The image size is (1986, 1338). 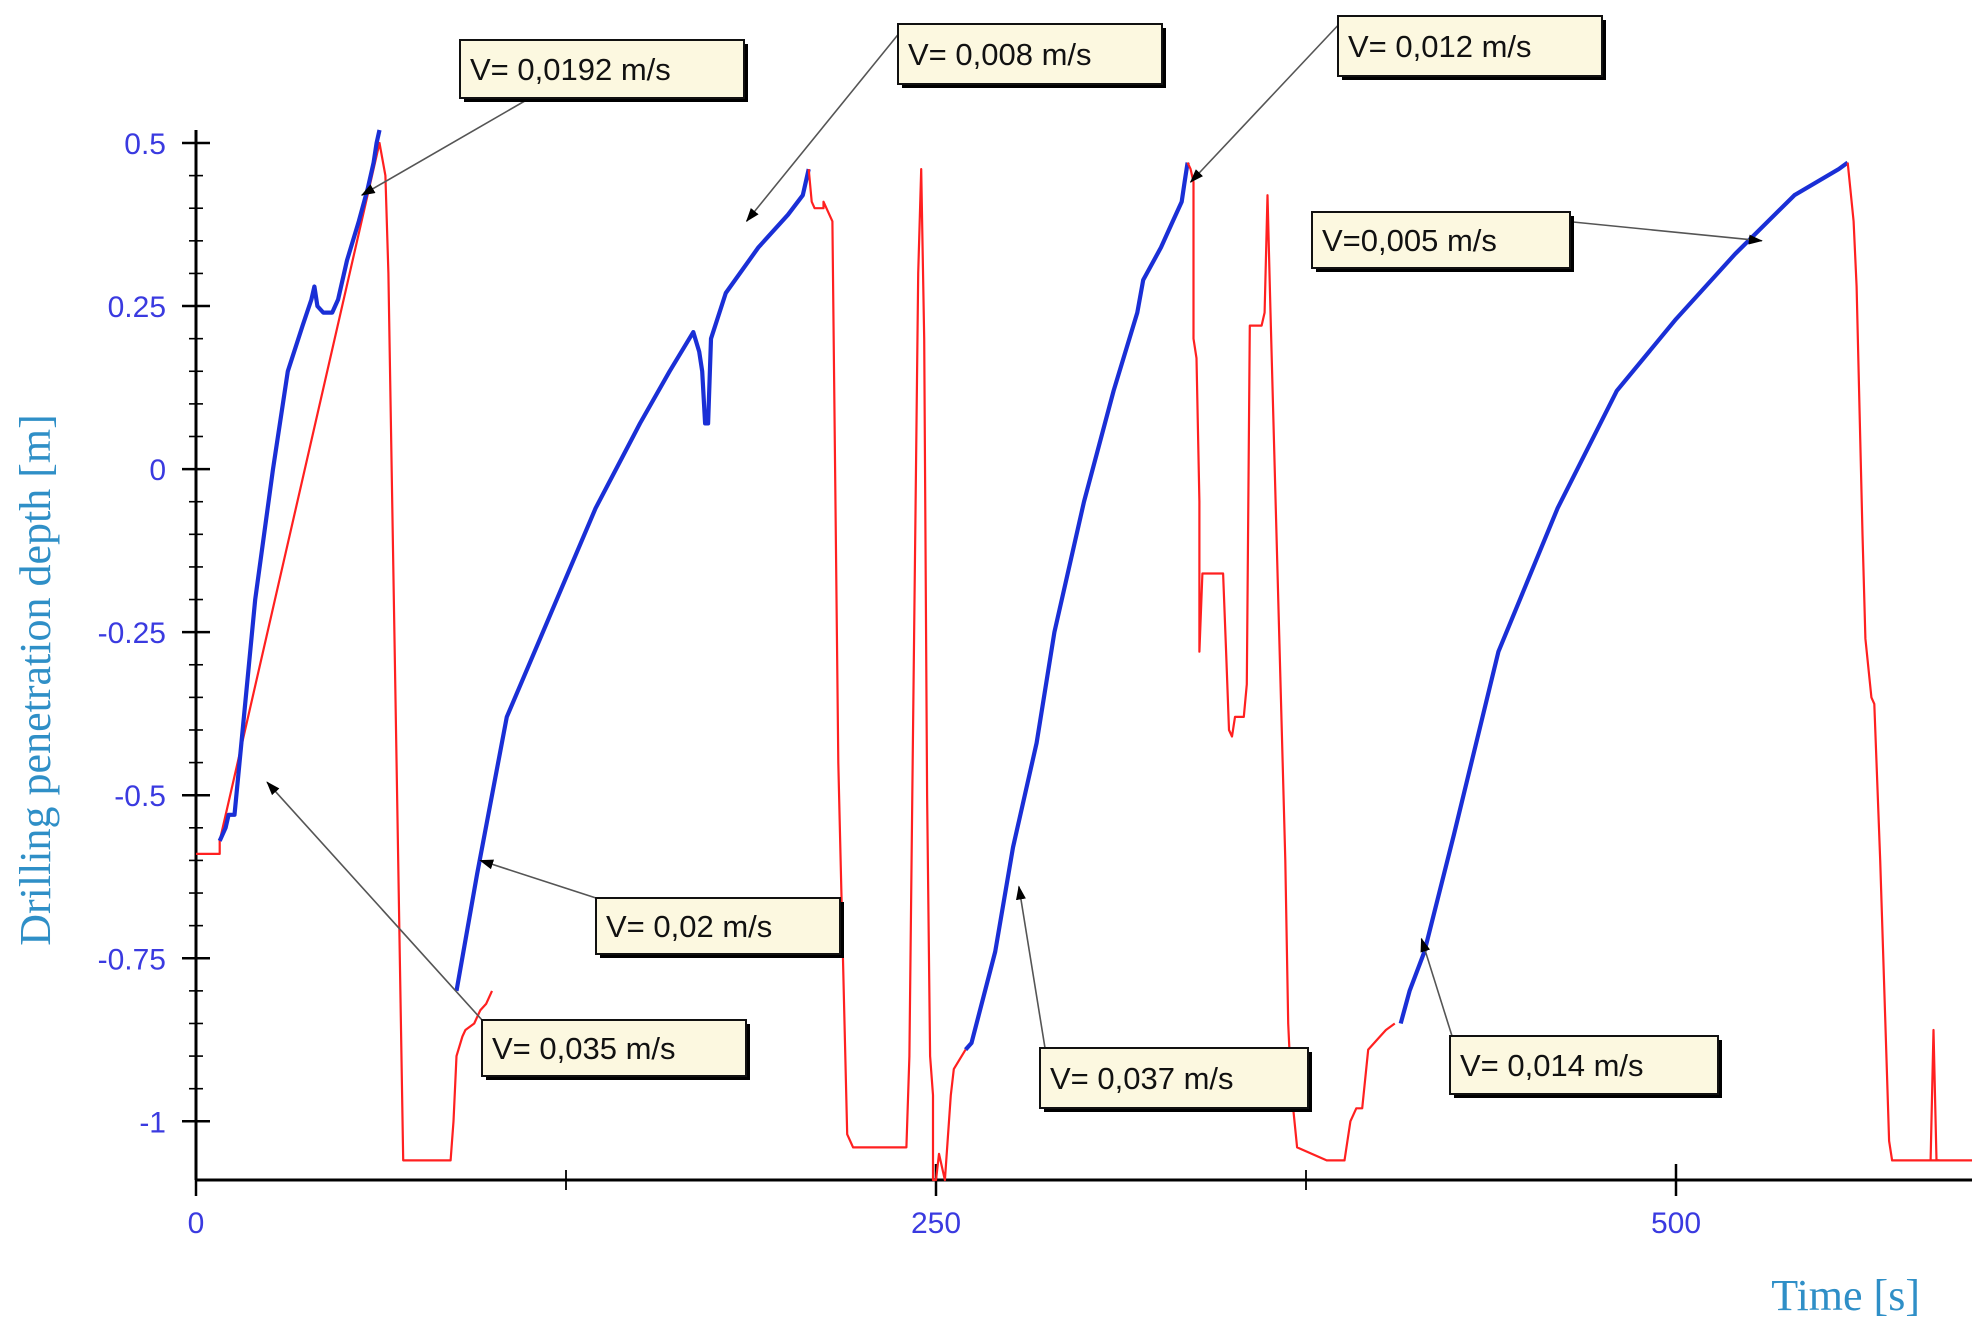 What do you see at coordinates (1000, 54) in the screenshot?
I see `callout-label: V= 0,008 m/s` at bounding box center [1000, 54].